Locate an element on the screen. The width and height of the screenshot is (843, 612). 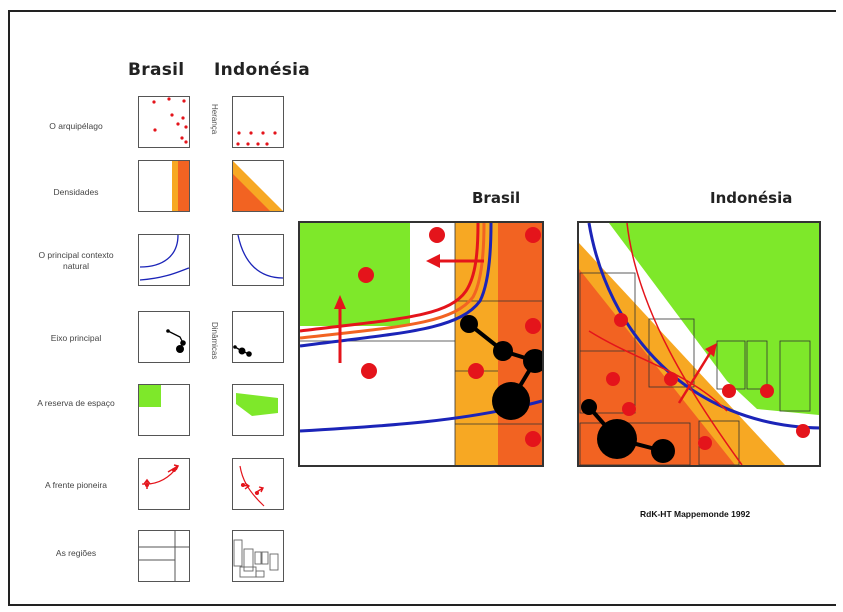
row-label-contexto-natural: O principal contexto natural is located at coordinates (76, 260).